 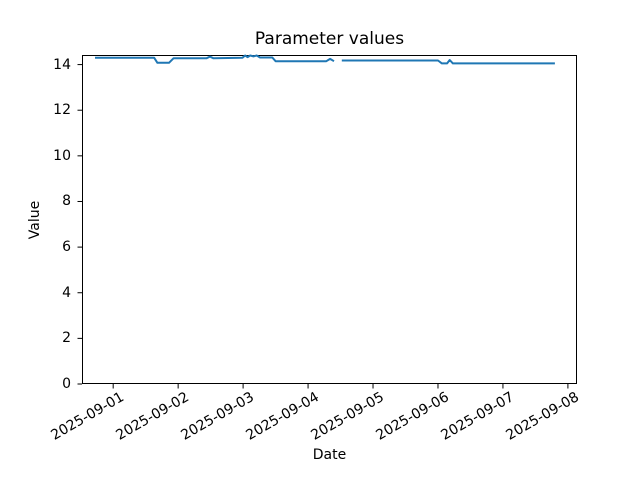 I want to click on y-tick-label: 8, so click(x=66, y=201).